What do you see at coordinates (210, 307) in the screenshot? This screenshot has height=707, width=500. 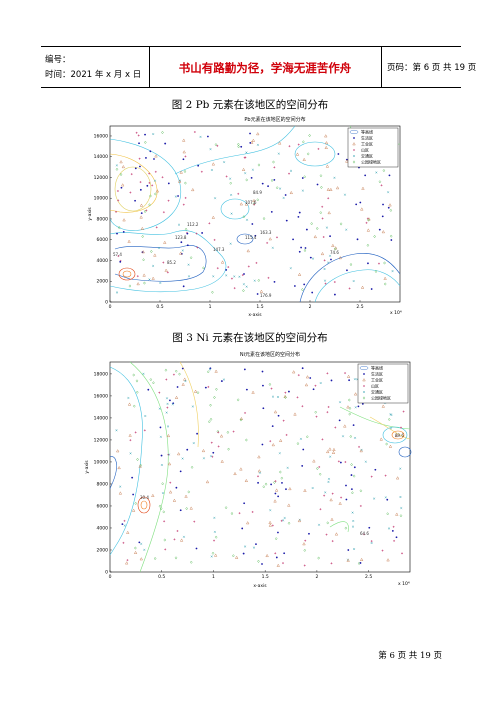 I see `x-tick-label: 1` at bounding box center [210, 307].